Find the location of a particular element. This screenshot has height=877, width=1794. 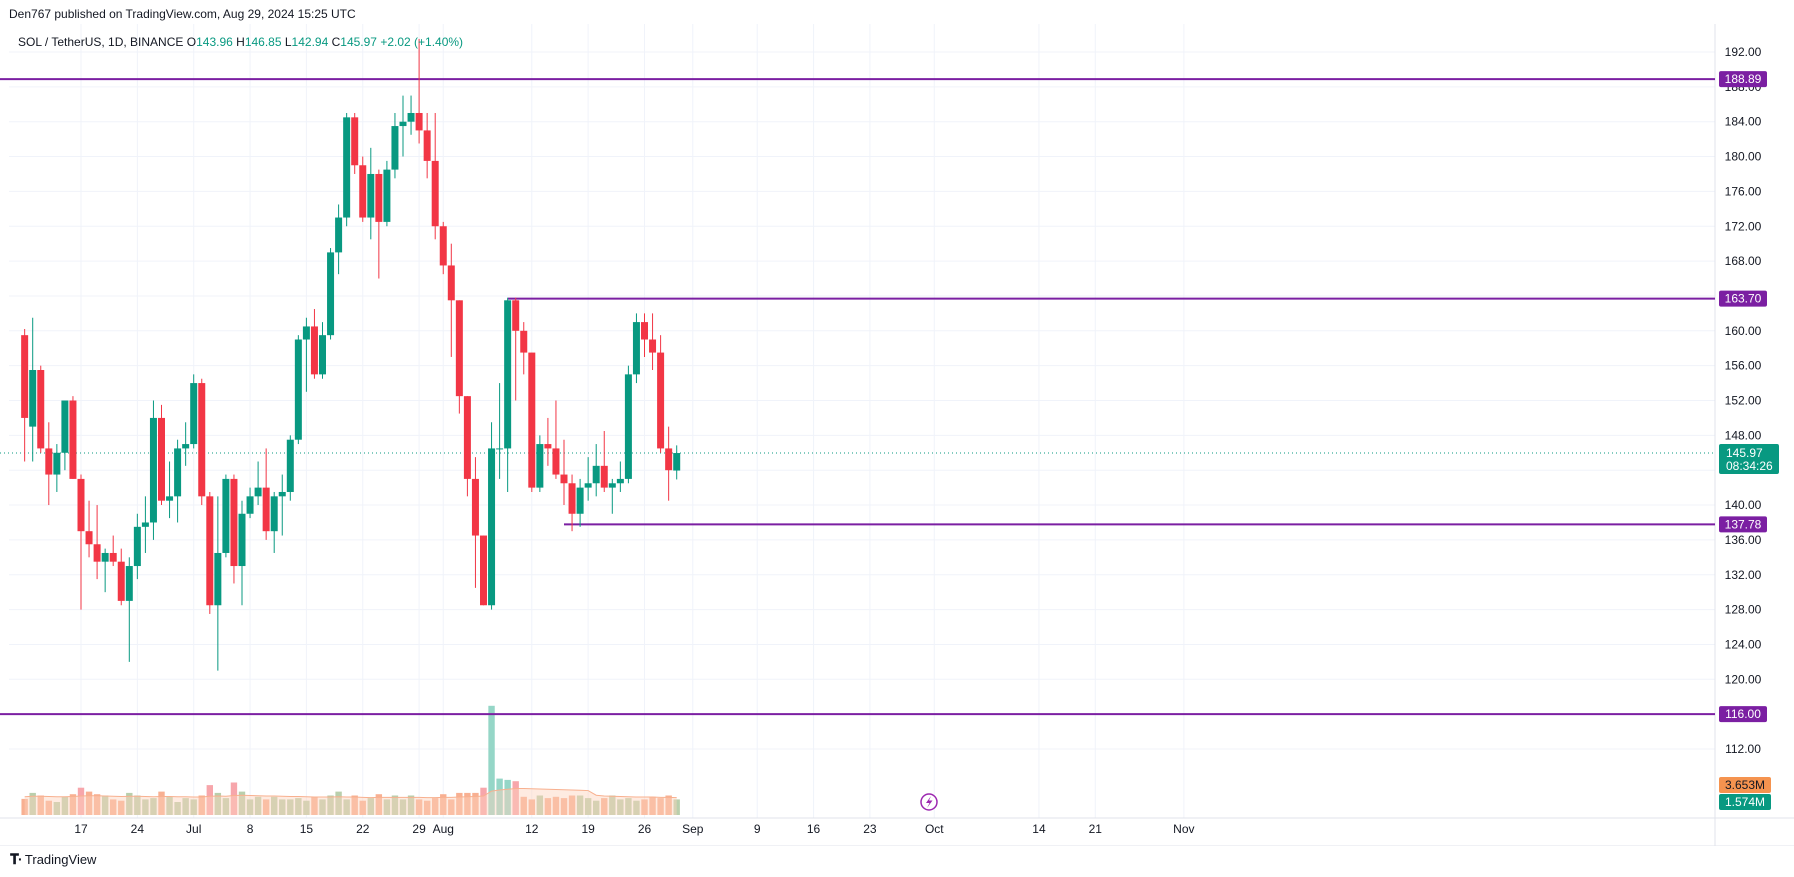

legend-high-label: H is located at coordinates (240, 42).